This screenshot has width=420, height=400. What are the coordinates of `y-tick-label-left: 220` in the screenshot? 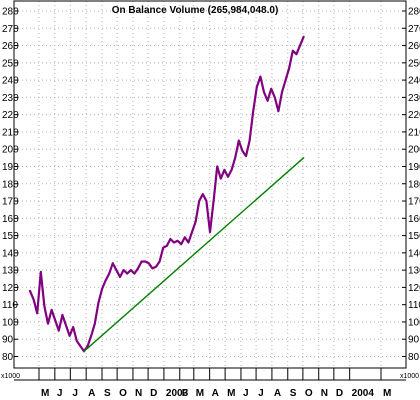 It's located at (10, 115).